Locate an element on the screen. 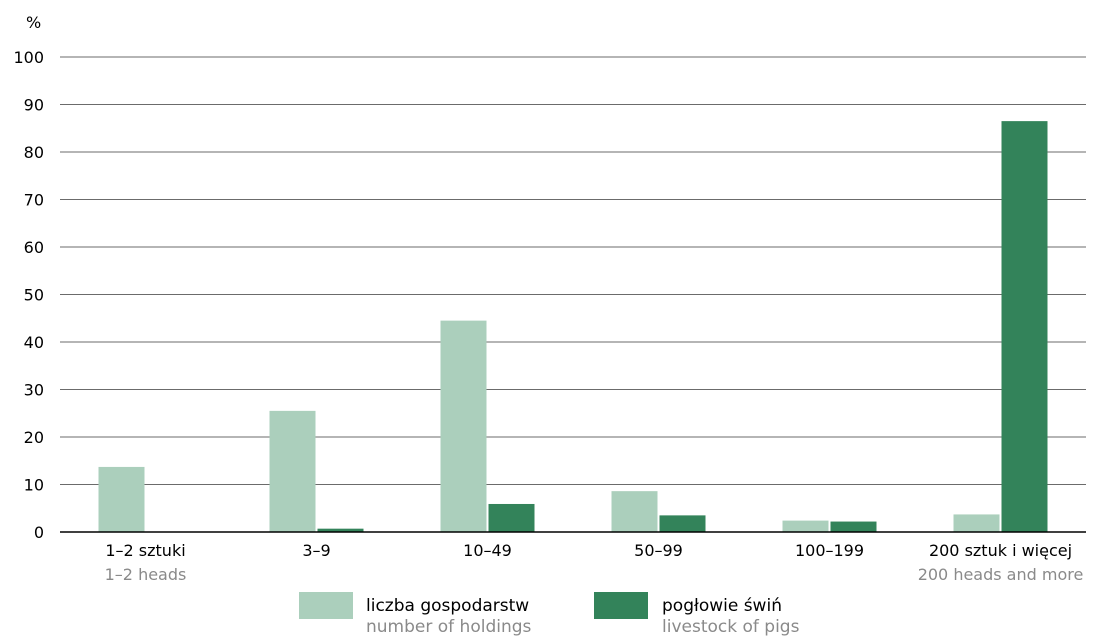  x-tick-label-2: 10–49 is located at coordinates (487, 550).